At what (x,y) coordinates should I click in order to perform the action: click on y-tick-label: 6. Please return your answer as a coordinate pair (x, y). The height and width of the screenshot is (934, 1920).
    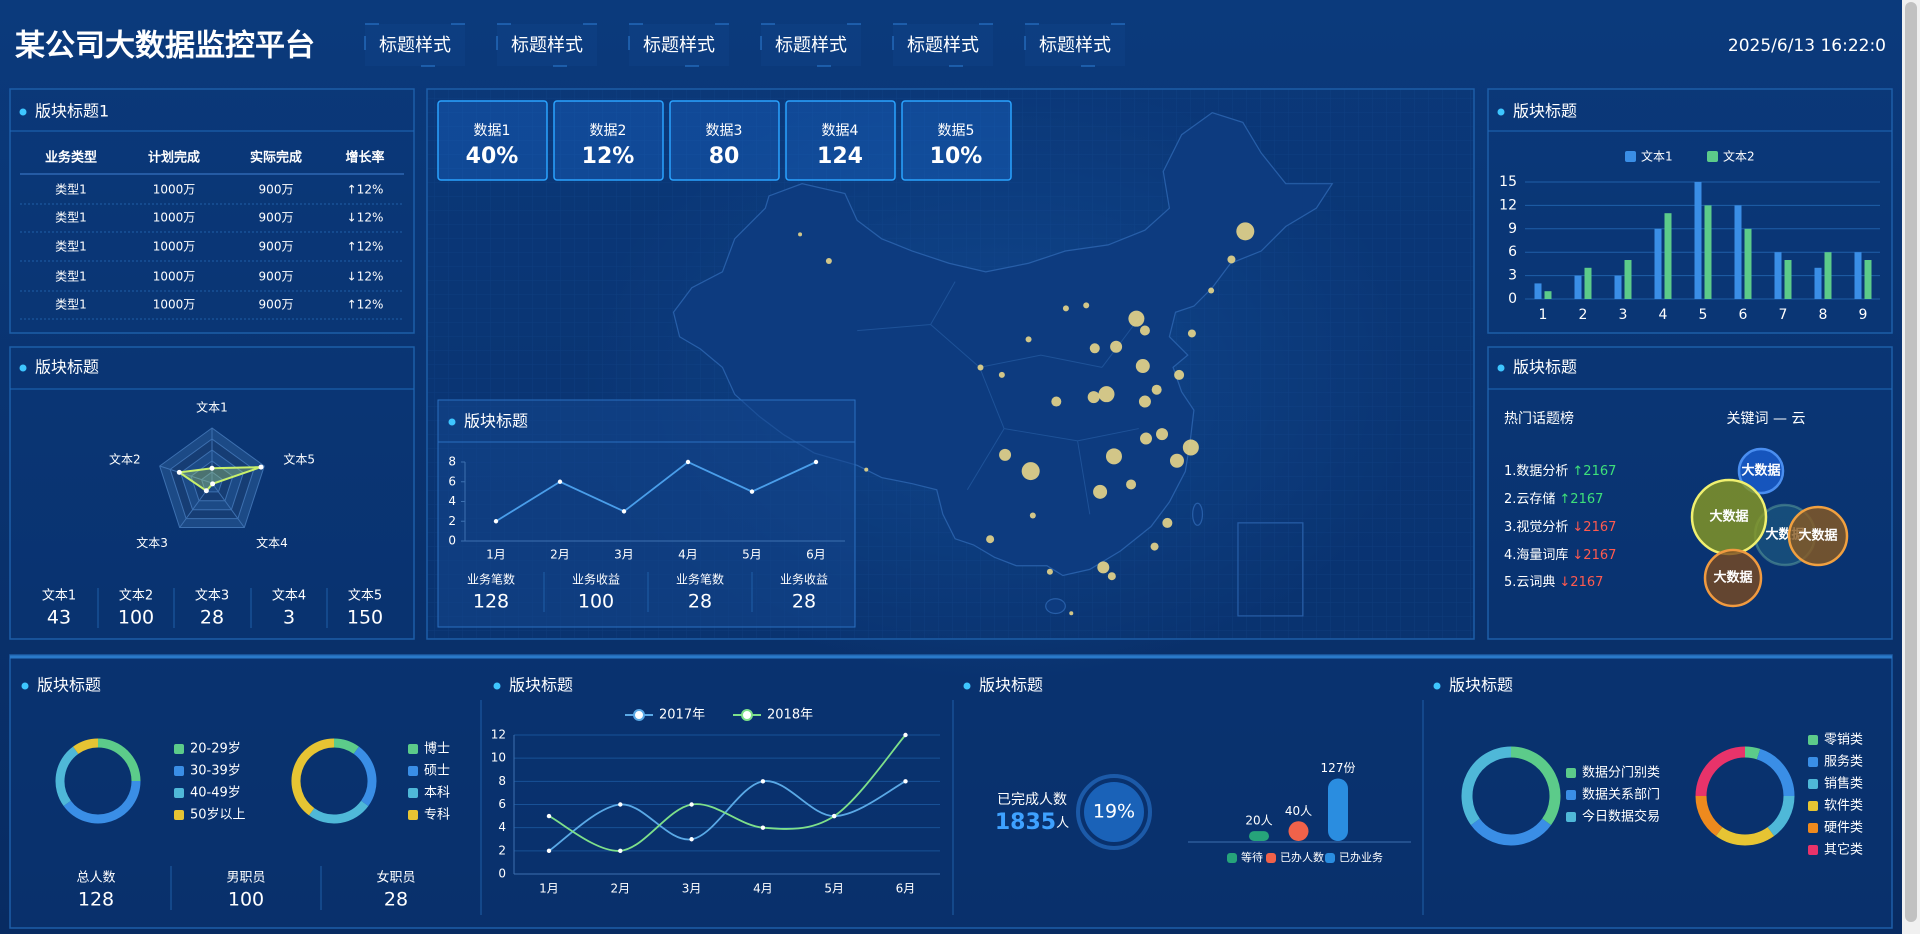
    Looking at the image, I should click on (452, 481).